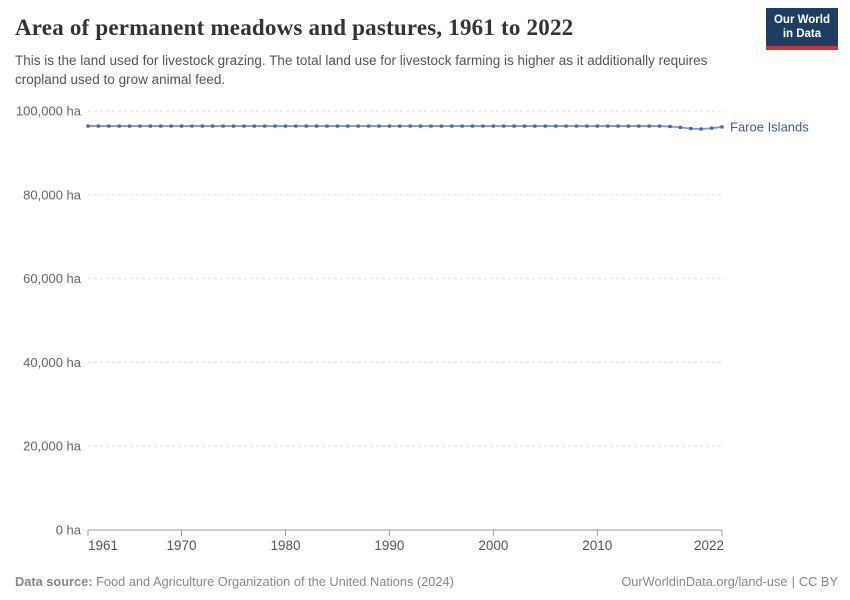  What do you see at coordinates (802, 34) in the screenshot?
I see `logo-line2: in Data` at bounding box center [802, 34].